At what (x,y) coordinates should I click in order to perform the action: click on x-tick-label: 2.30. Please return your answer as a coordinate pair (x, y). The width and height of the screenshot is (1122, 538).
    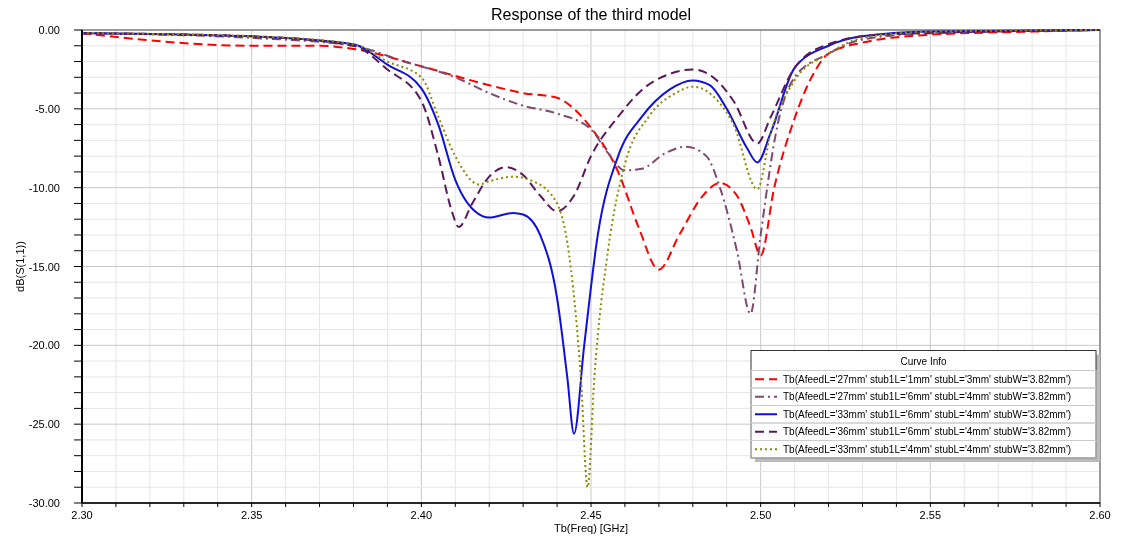
    Looking at the image, I should click on (82, 515).